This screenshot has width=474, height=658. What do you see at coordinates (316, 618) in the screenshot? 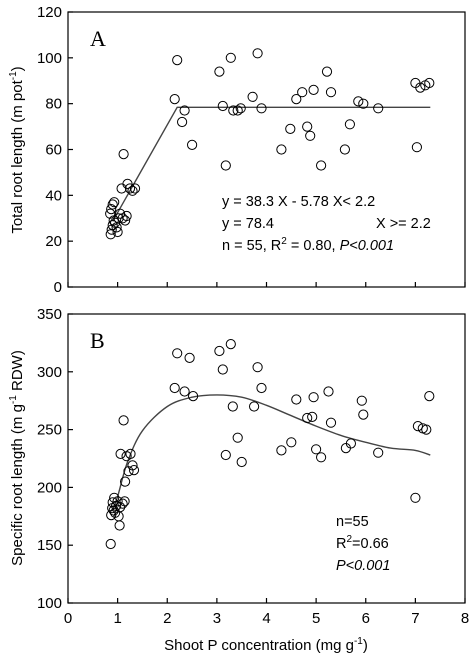
I see `x-tick-label: 5` at bounding box center [316, 618].